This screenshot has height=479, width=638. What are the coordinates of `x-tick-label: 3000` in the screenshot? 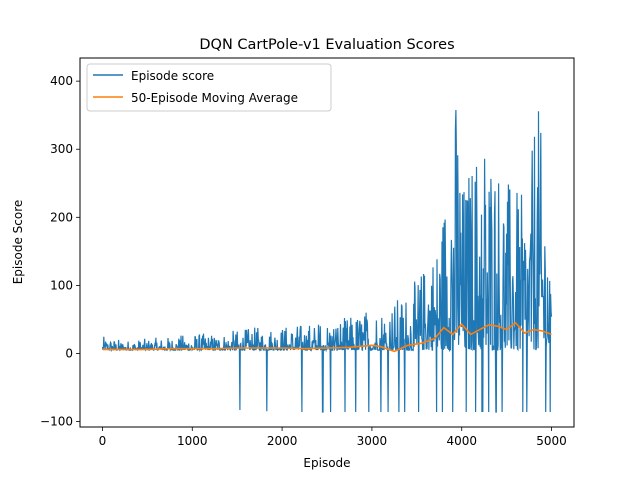 It's located at (372, 441).